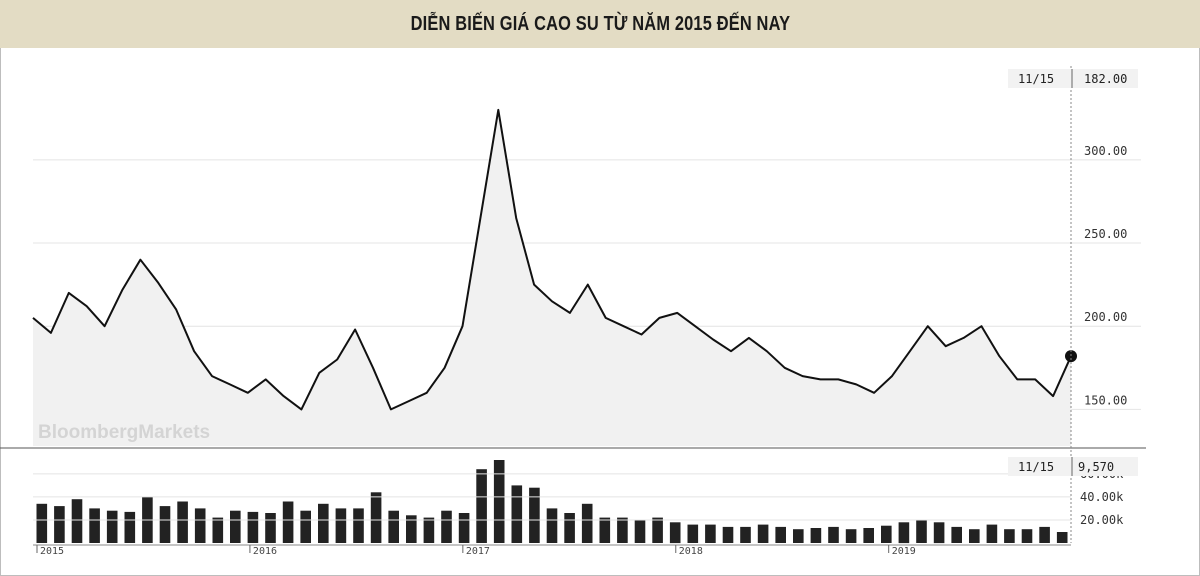 The height and width of the screenshot is (576, 1200). I want to click on x-tick-label: 2019, so click(904, 551).